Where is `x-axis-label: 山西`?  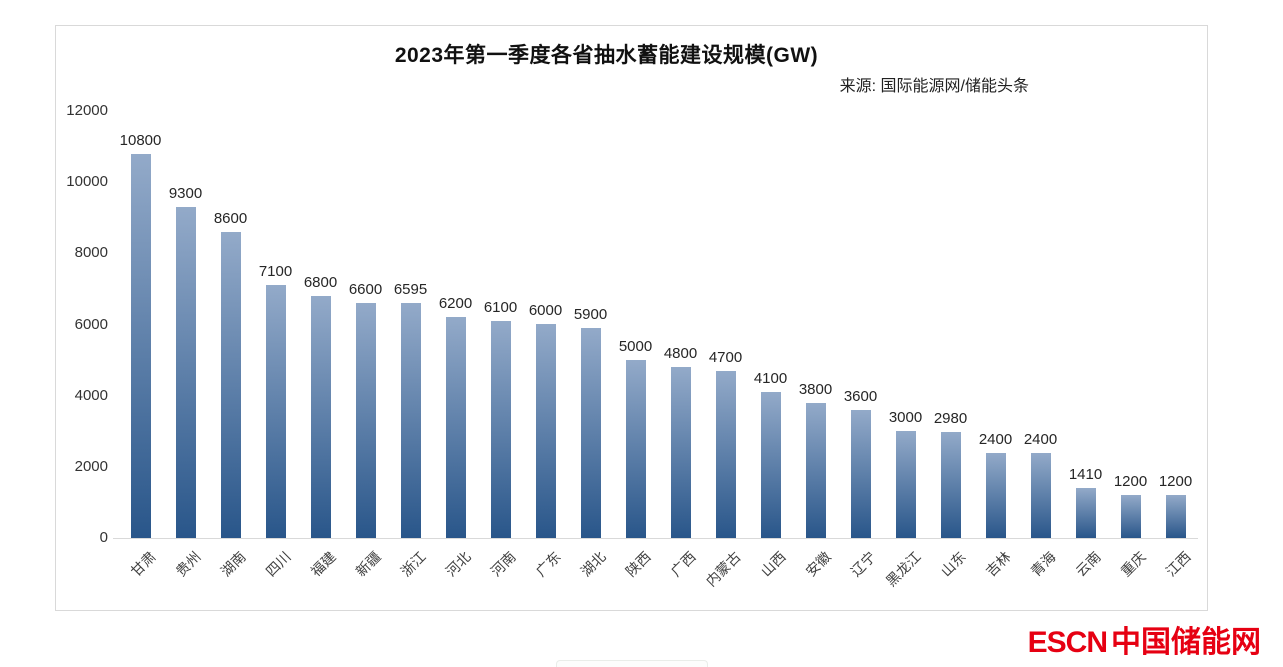
x-axis-label: 山西 is located at coordinates (773, 564).